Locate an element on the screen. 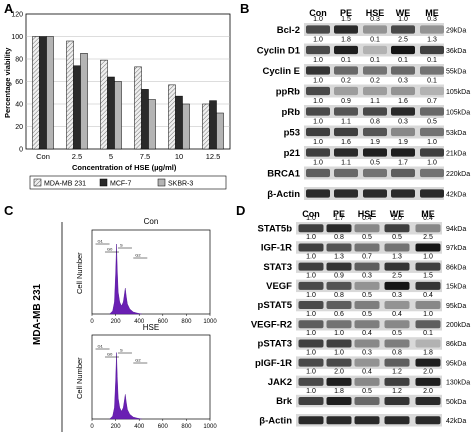 This screenshot has height=442, width=474. lane-header: PE is located at coordinates (346, 13).